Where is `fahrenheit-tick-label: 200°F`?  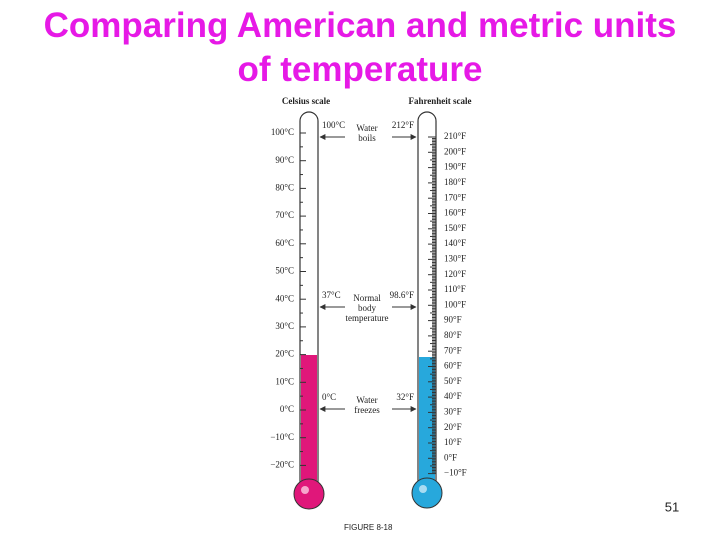 fahrenheit-tick-label: 200°F is located at coordinates (455, 151).